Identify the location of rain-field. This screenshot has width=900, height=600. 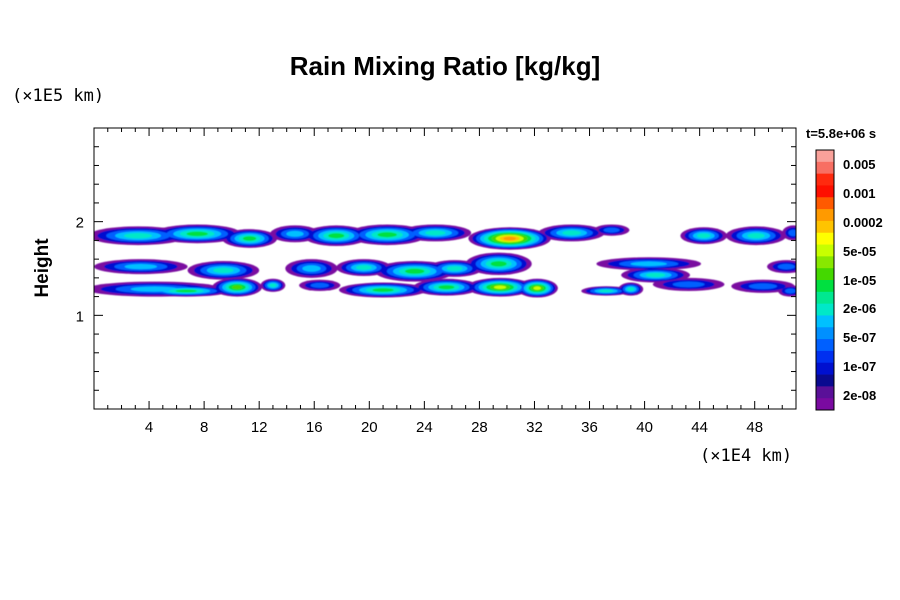
(445, 261).